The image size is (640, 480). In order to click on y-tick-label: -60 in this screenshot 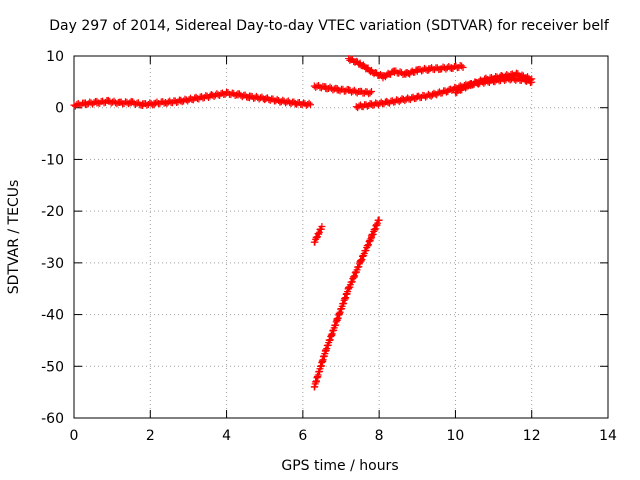, I will do `click(52, 419)`.